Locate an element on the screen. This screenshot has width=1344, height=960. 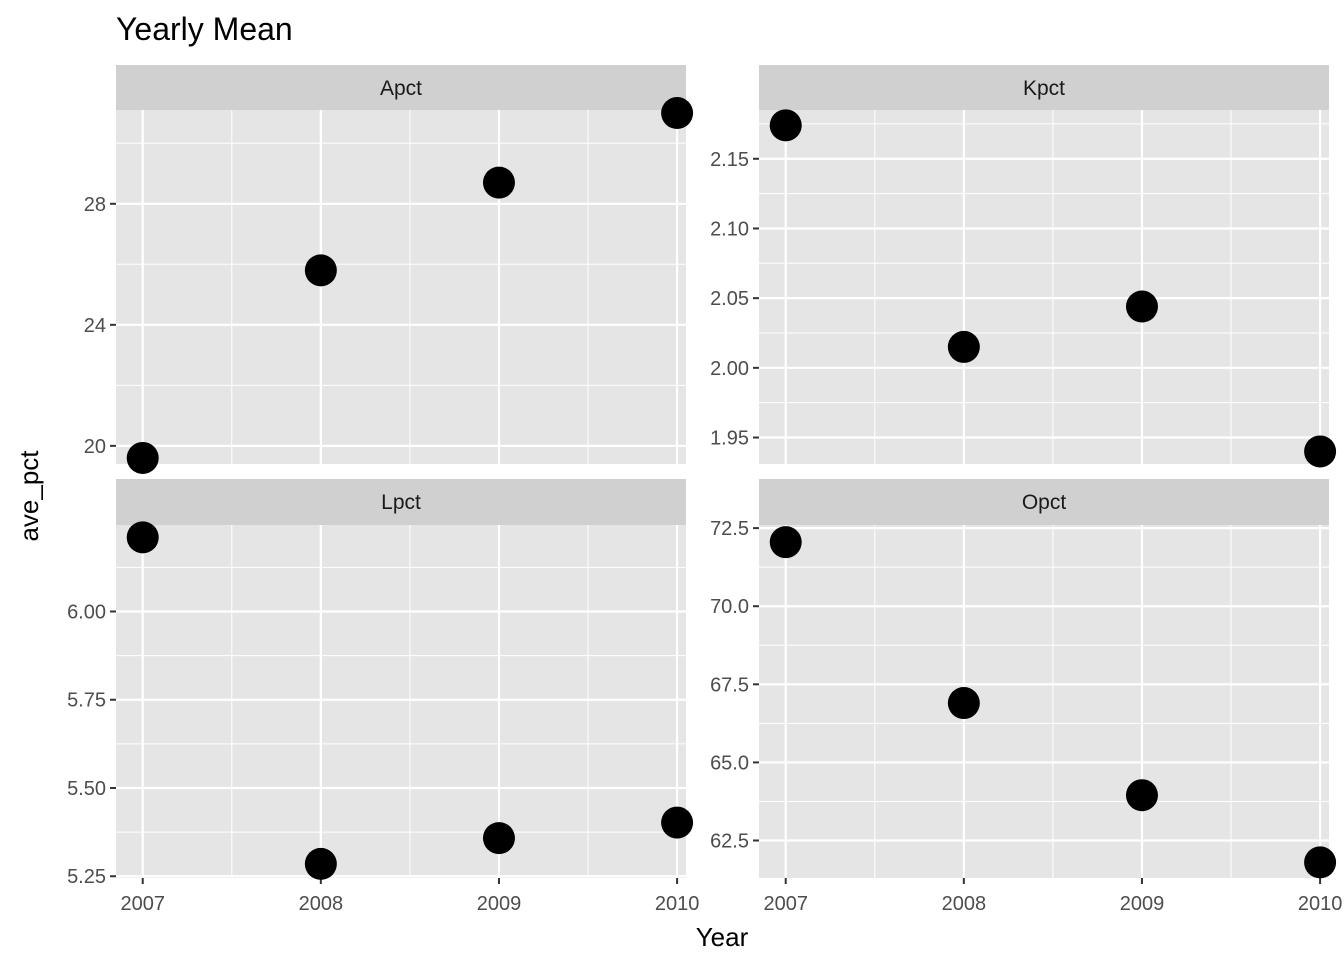
y-tick-label: 2.00 is located at coordinates (729, 369).